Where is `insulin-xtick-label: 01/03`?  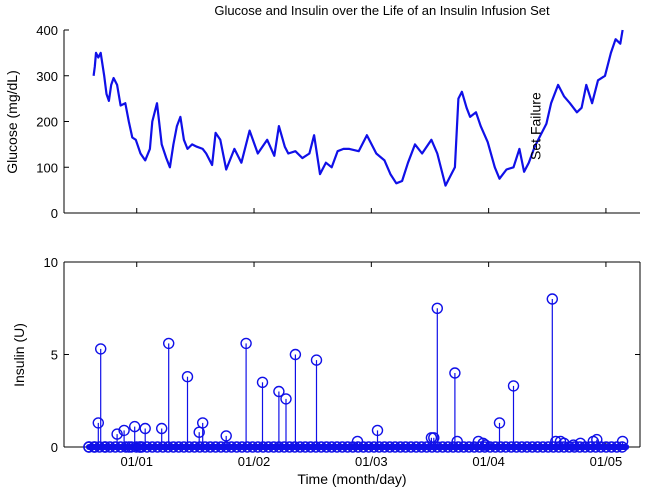 insulin-xtick-label: 01/03 is located at coordinates (371, 461).